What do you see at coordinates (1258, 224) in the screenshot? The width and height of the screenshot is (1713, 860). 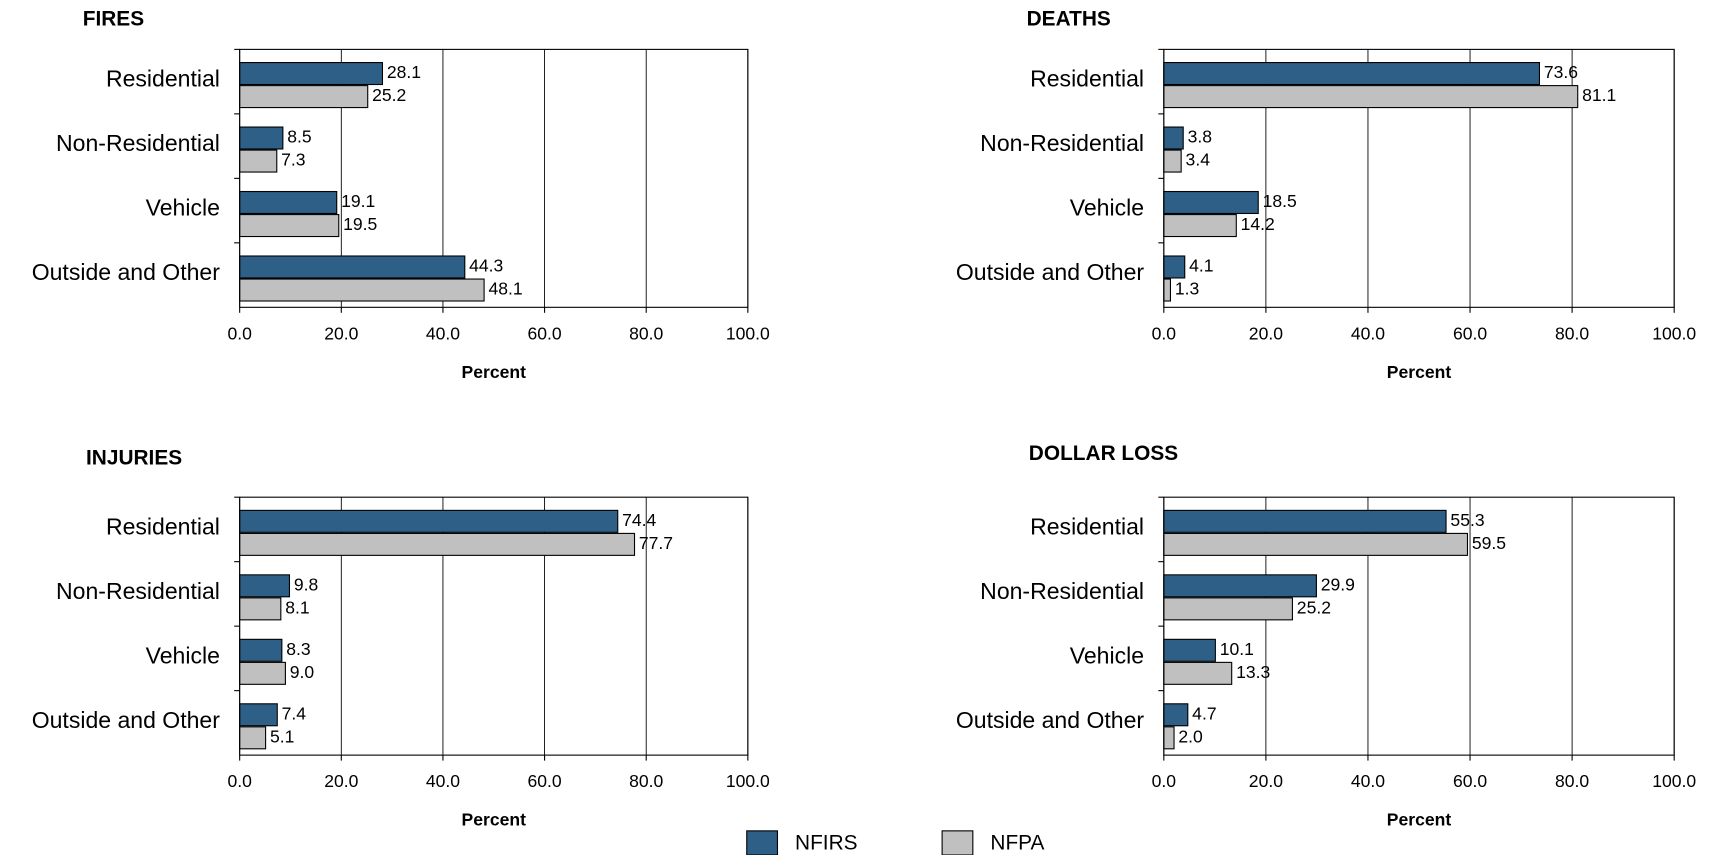 I see `value-label: 14.2` at bounding box center [1258, 224].